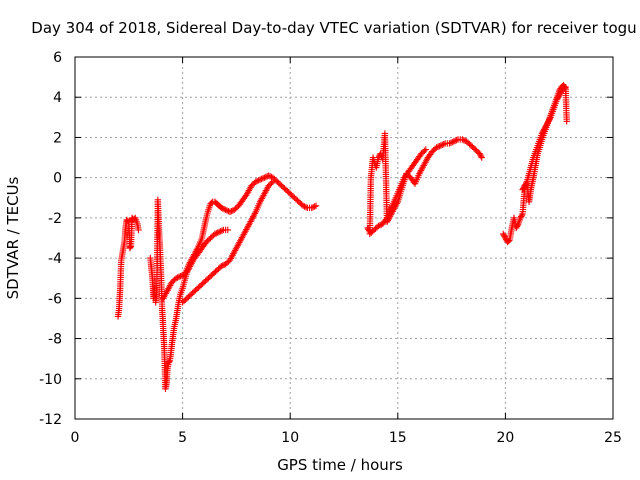 The image size is (640, 480). I want to click on x-tick-label: 20, so click(505, 438).